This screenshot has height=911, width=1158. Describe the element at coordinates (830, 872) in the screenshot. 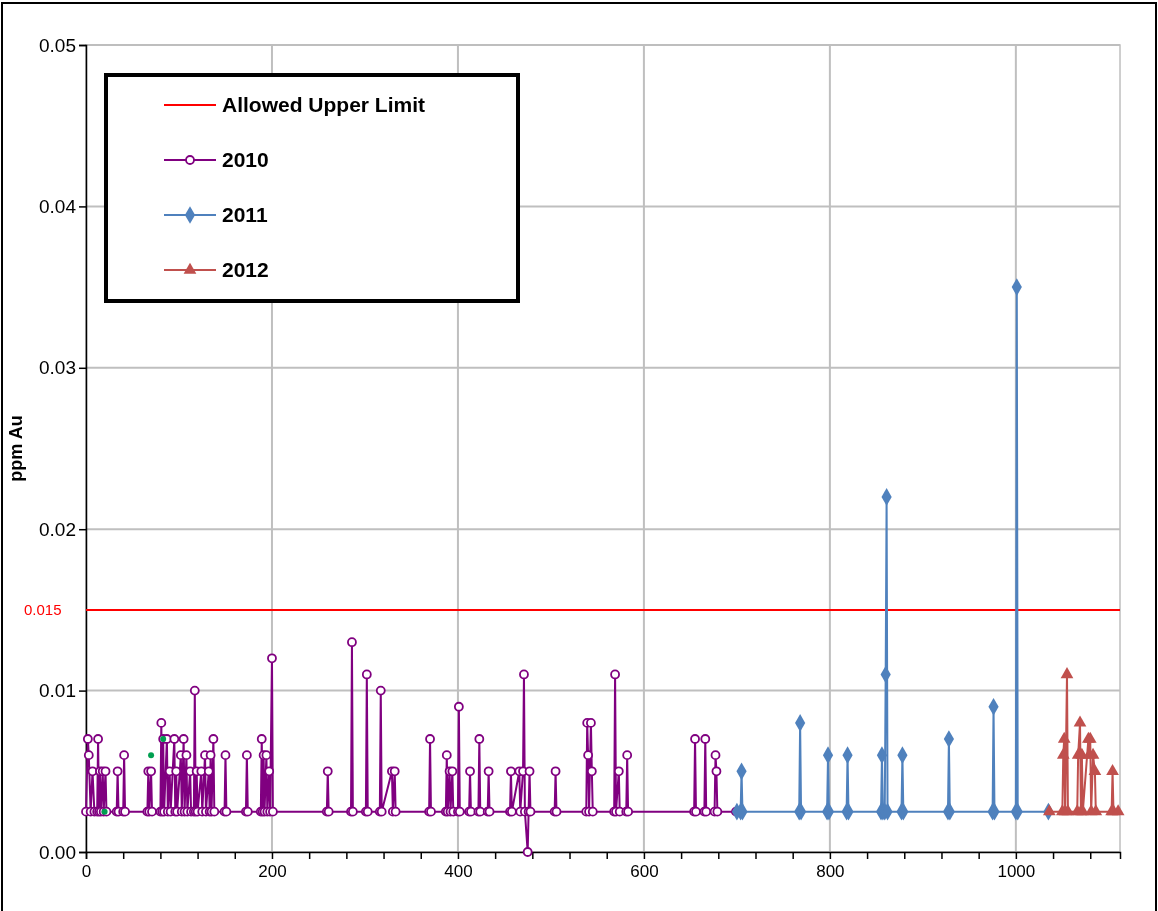

I see `x-tick-label: 800` at that location.